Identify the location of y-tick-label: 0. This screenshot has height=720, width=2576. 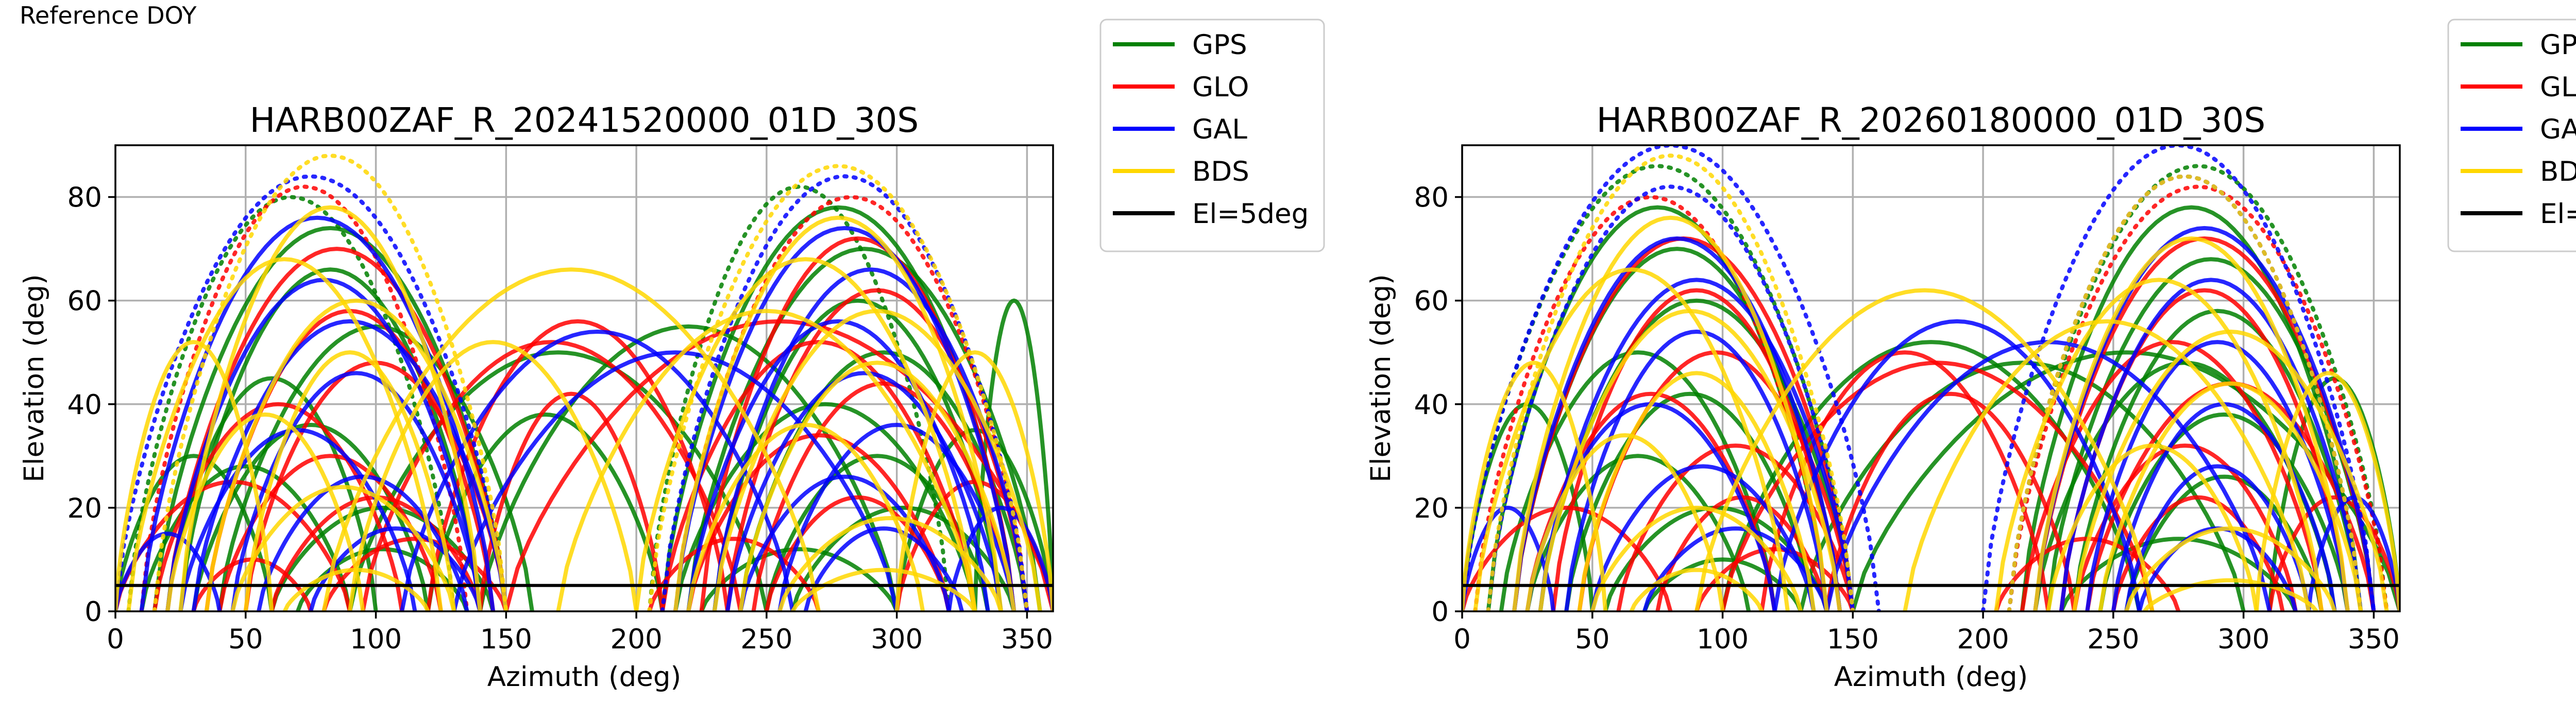
(1440, 612).